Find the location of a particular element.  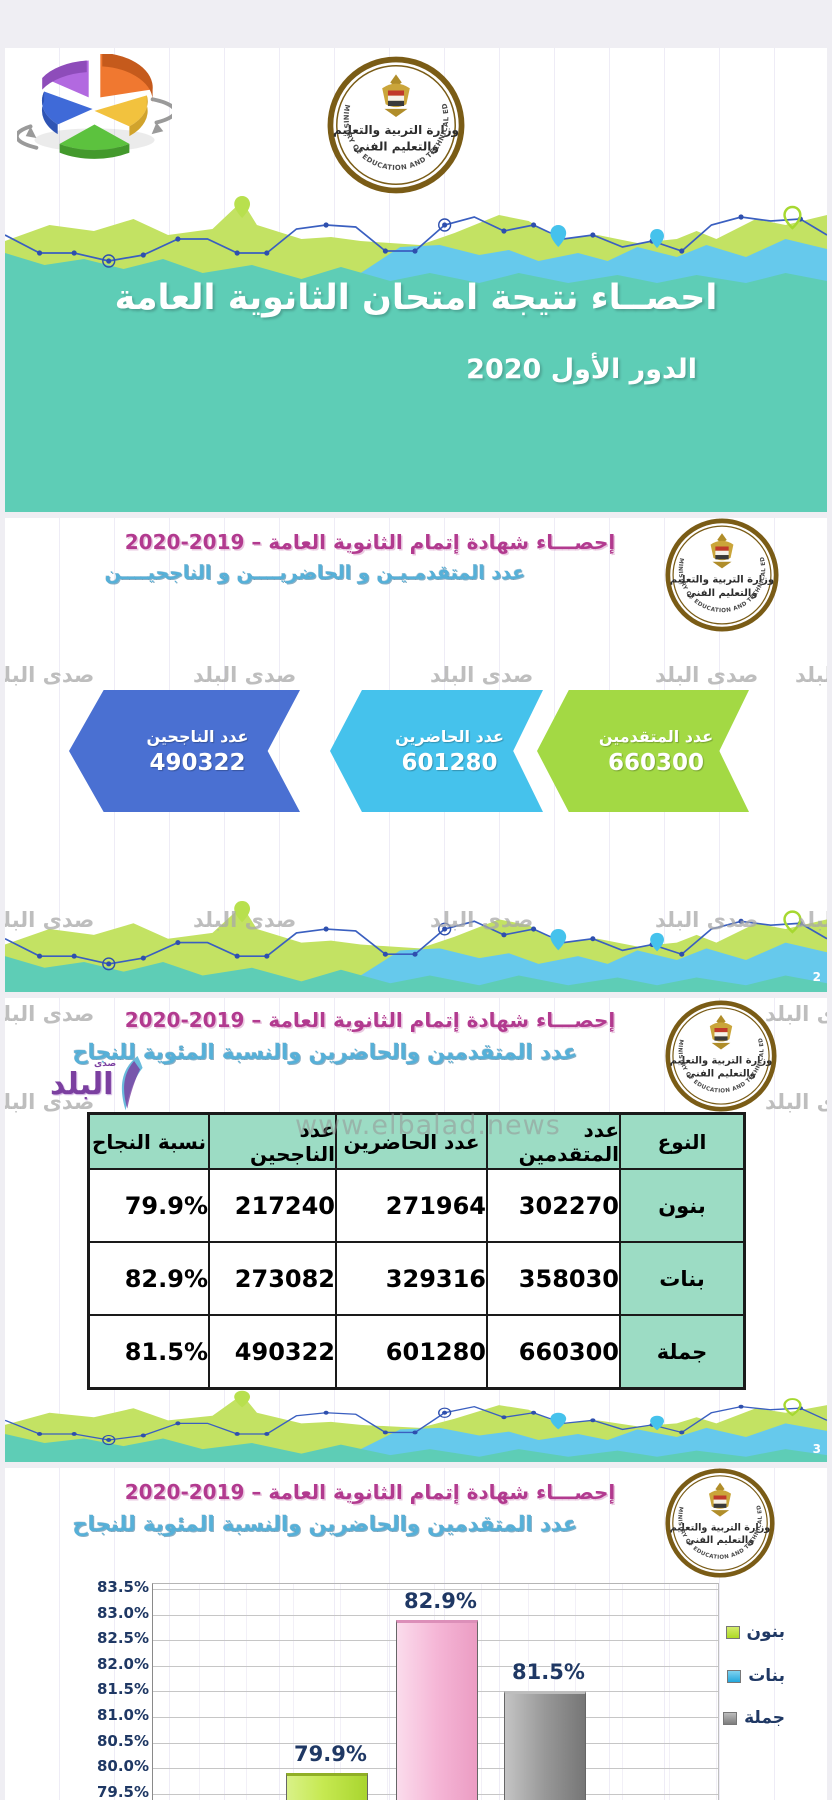

col-header-applicants: عدد المتقدمين is located at coordinates (553, 1141).